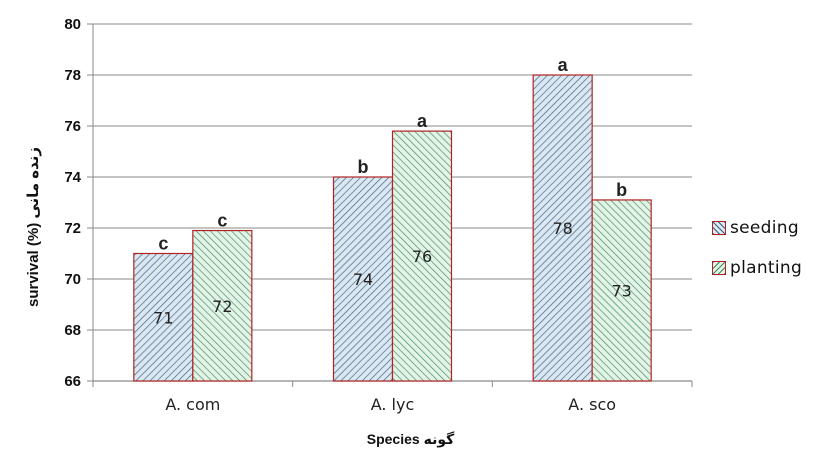 The height and width of the screenshot is (456, 837). What do you see at coordinates (163, 317) in the screenshot?
I see `bar-value-label: 71` at bounding box center [163, 317].